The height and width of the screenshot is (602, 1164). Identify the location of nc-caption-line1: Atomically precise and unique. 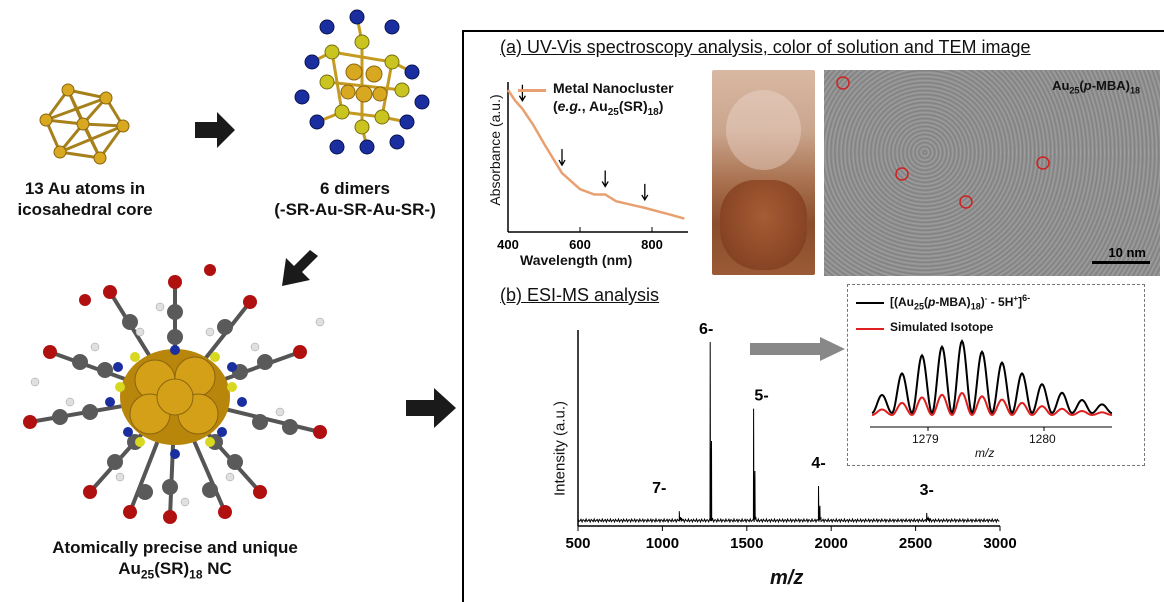
(175, 547).